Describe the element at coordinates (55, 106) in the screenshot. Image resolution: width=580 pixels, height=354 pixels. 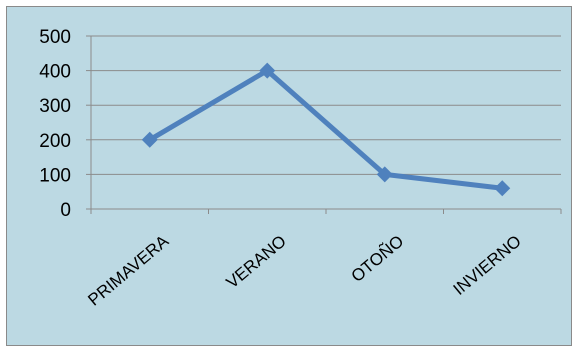
I see `y-tick-label: 300` at that location.